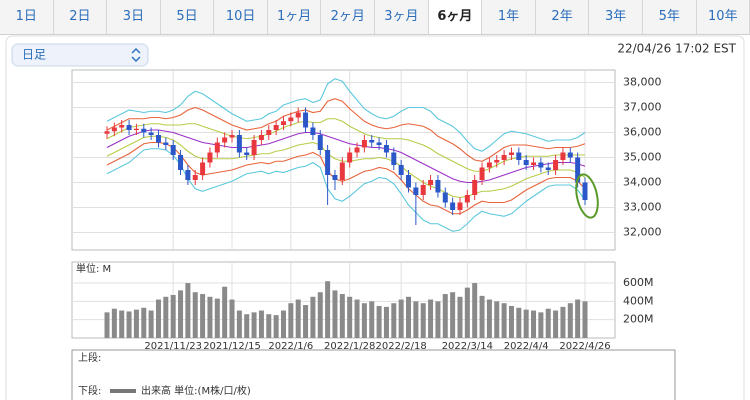 This screenshot has width=750, height=400. I want to click on range-tab: 5年, so click(670, 17).